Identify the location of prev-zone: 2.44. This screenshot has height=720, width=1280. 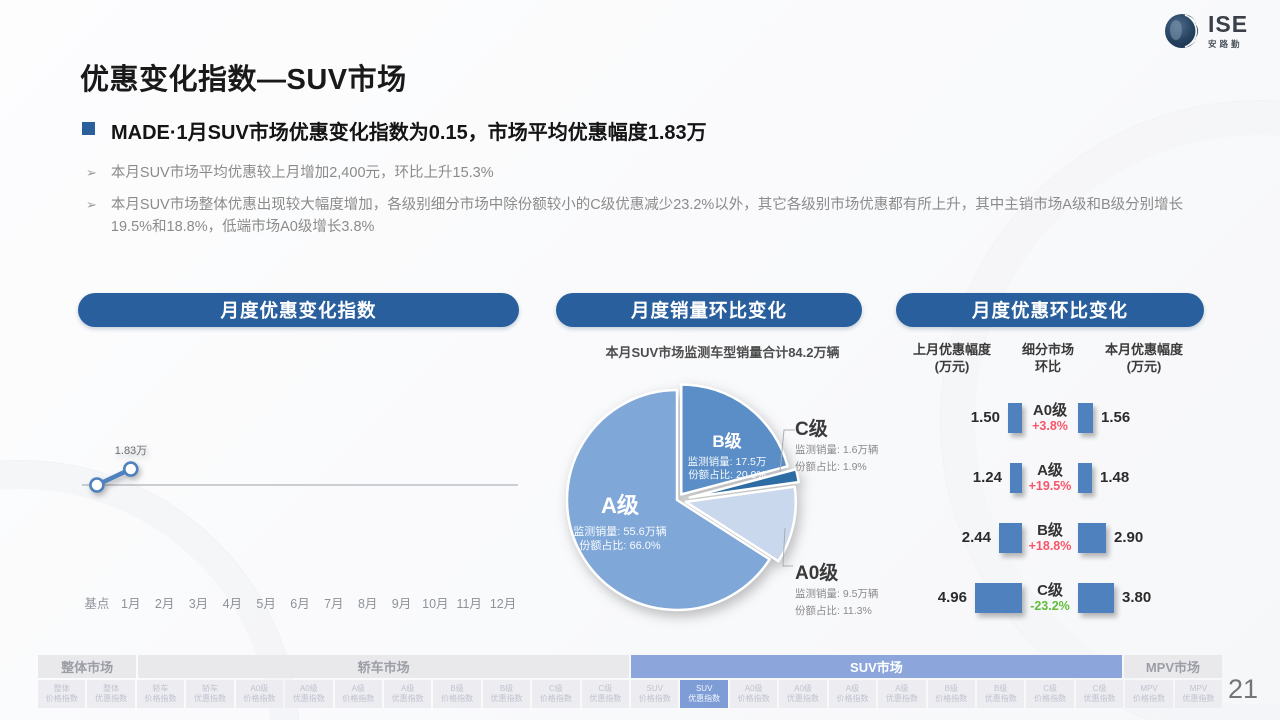
(958, 537).